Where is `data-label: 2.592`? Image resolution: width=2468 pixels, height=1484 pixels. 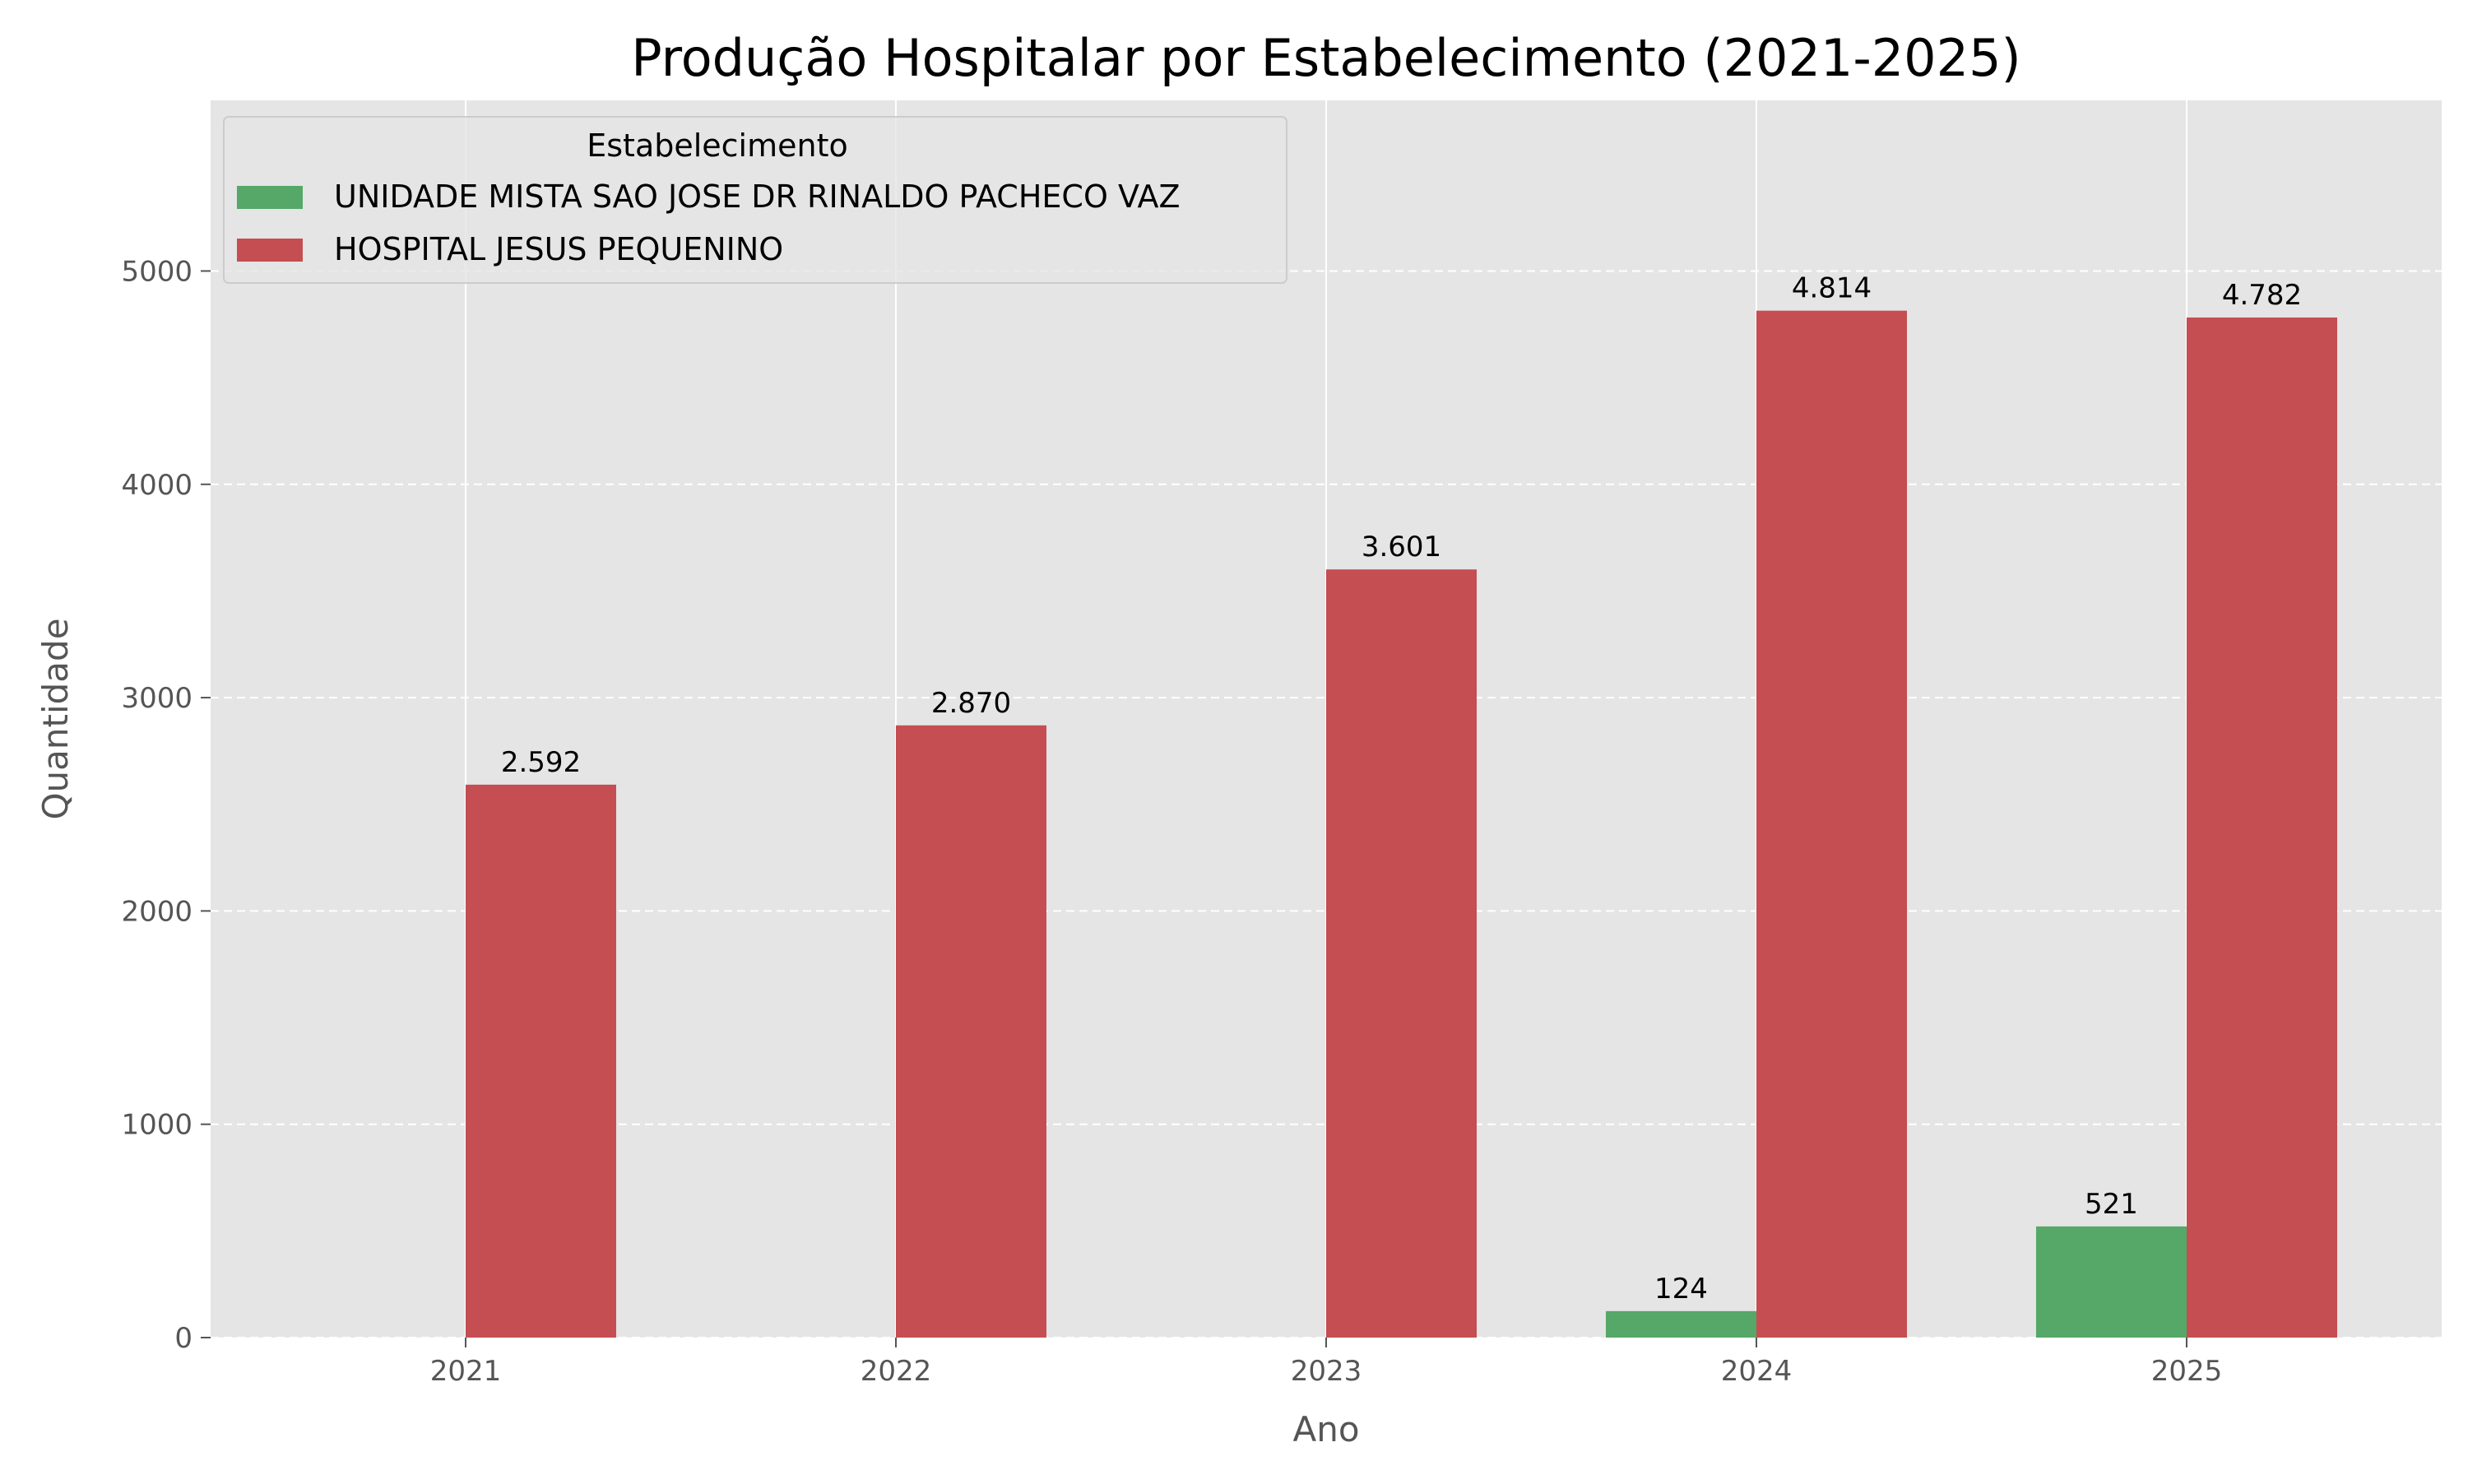
data-label: 2.592 is located at coordinates (541, 762).